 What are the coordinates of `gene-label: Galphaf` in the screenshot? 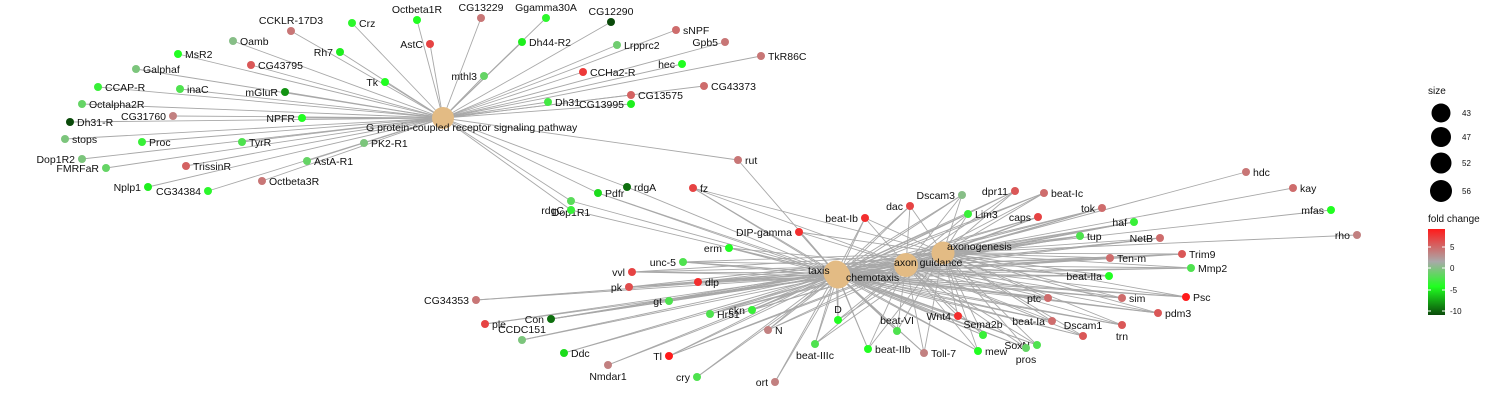 It's located at (161, 70).